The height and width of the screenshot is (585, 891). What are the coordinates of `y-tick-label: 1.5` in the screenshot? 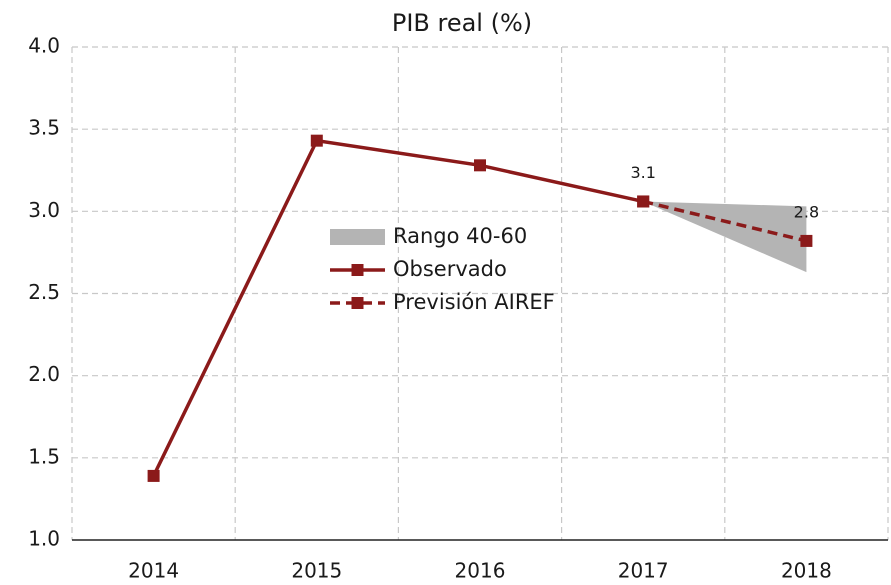 It's located at (44, 456).